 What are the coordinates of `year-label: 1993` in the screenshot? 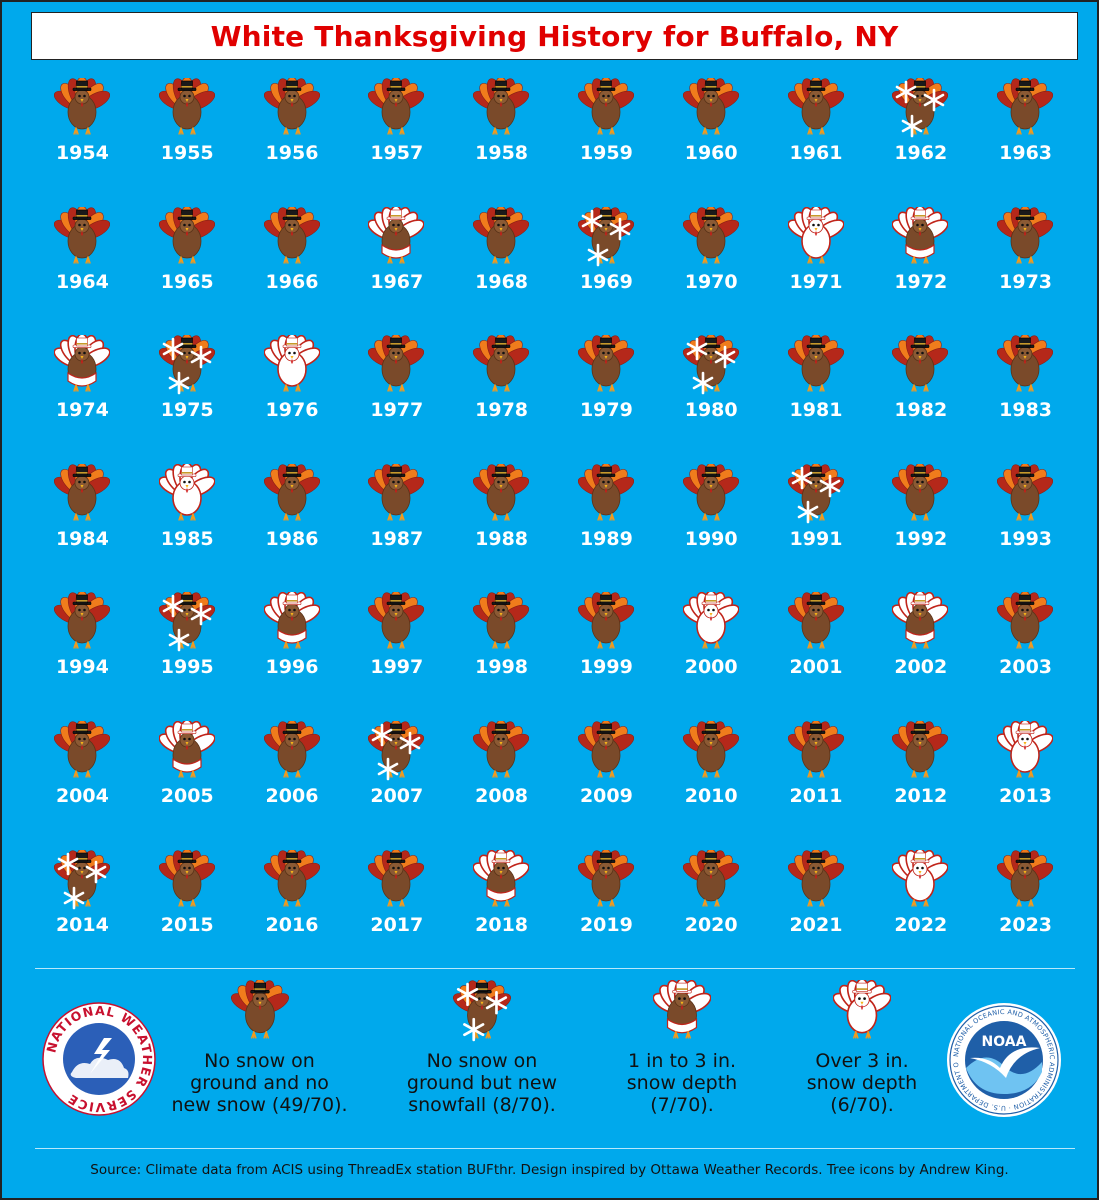 It's located at (1026, 538).